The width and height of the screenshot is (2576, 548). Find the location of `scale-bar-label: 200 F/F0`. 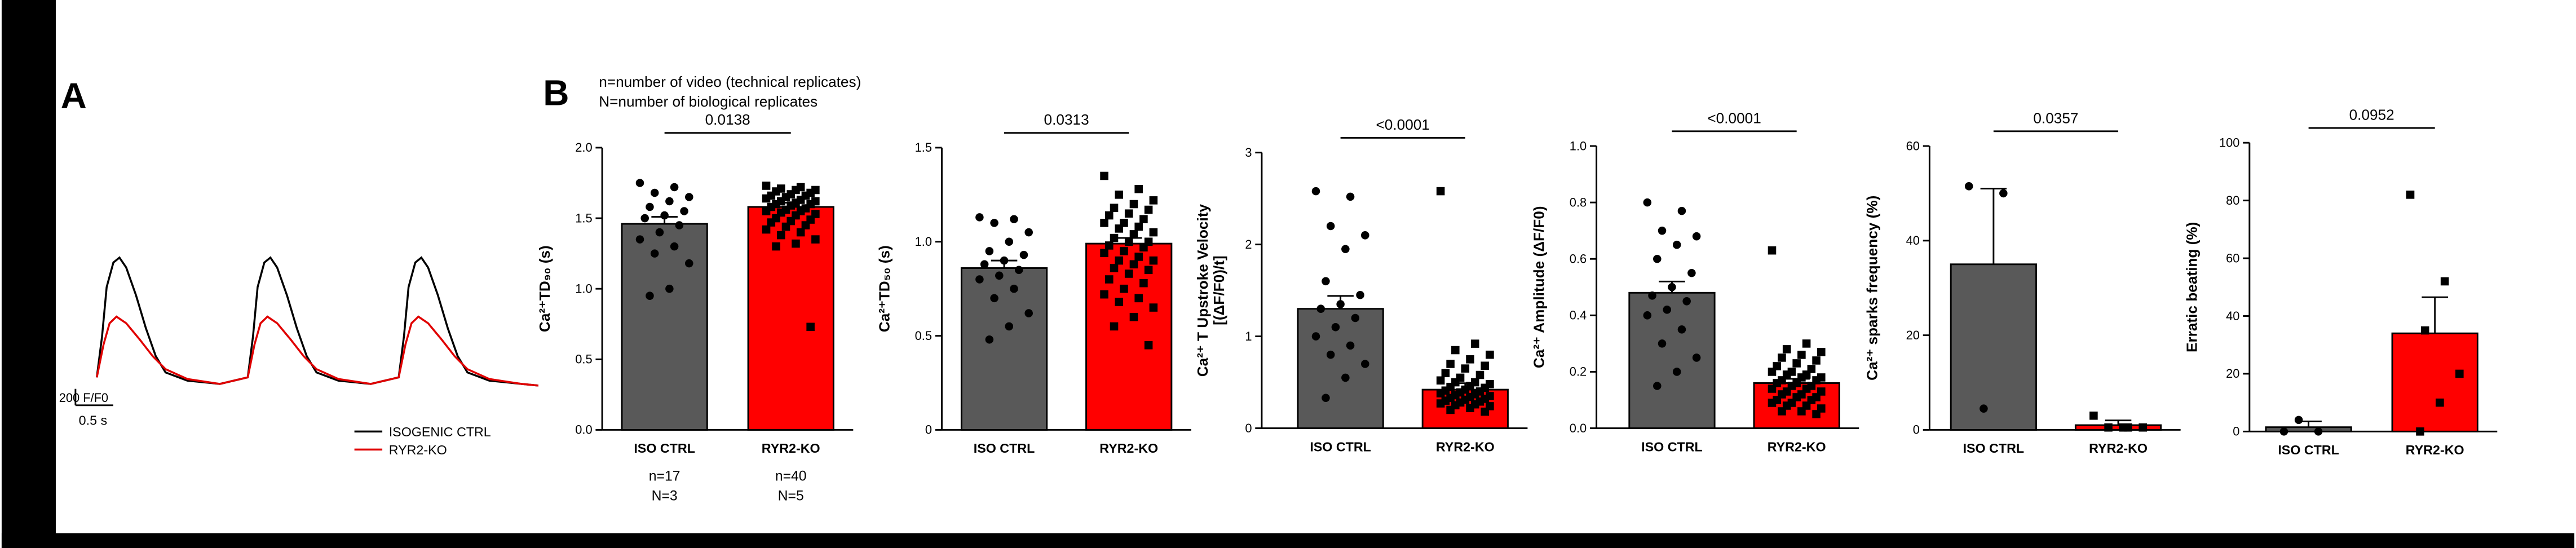

scale-bar-label: 200 F/F0 is located at coordinates (83, 398).